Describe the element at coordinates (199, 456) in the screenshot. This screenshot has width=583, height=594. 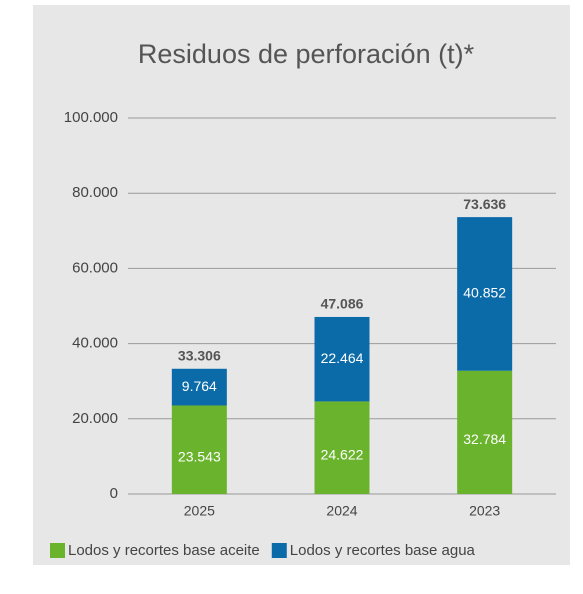
I see `value-label: 23.543` at that location.